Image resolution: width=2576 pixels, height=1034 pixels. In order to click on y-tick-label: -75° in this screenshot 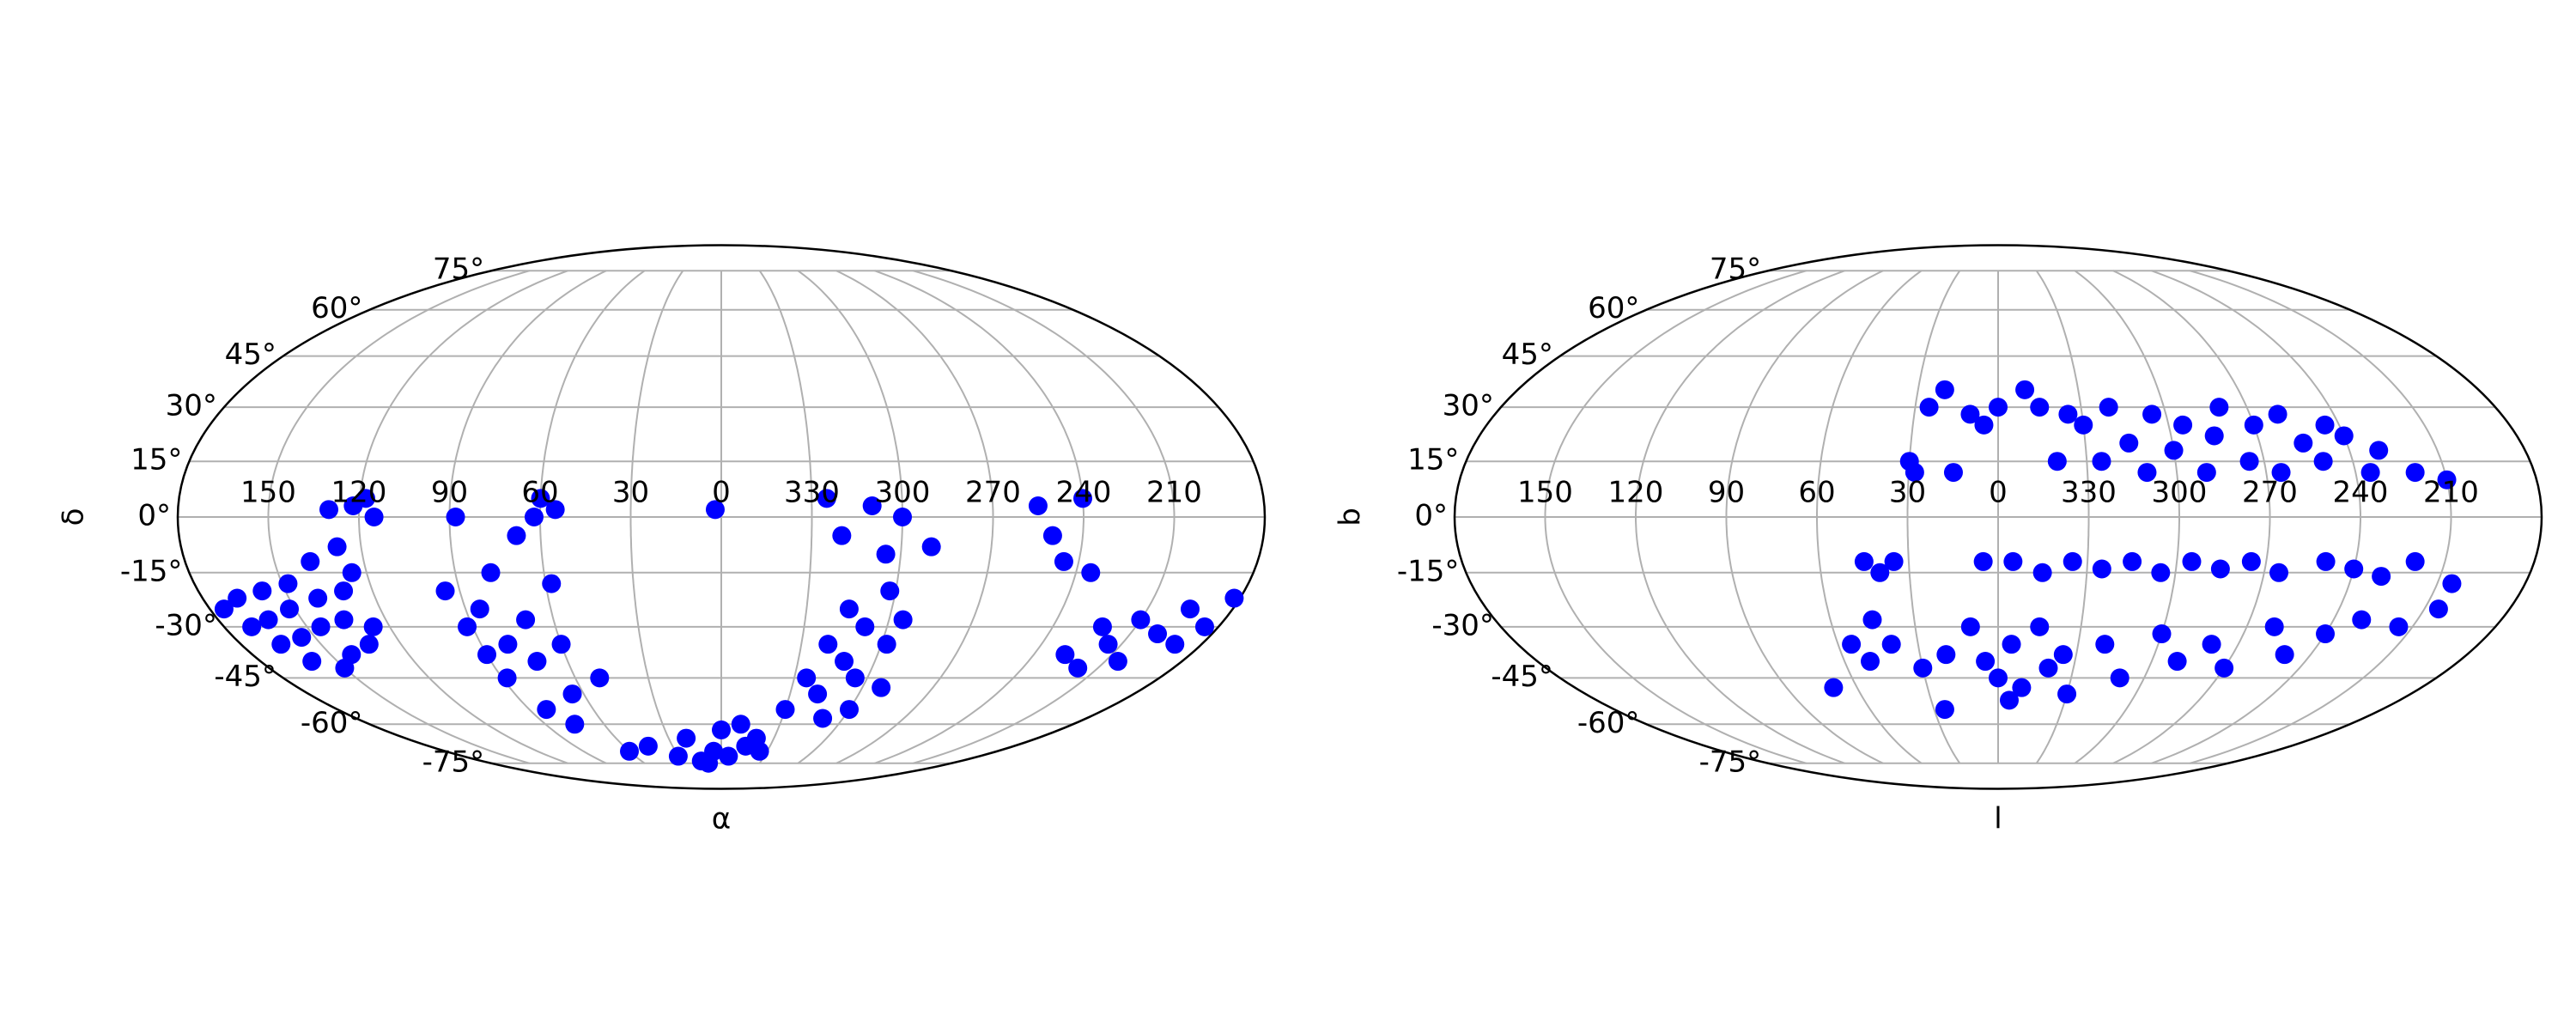, I will do `click(453, 762)`.